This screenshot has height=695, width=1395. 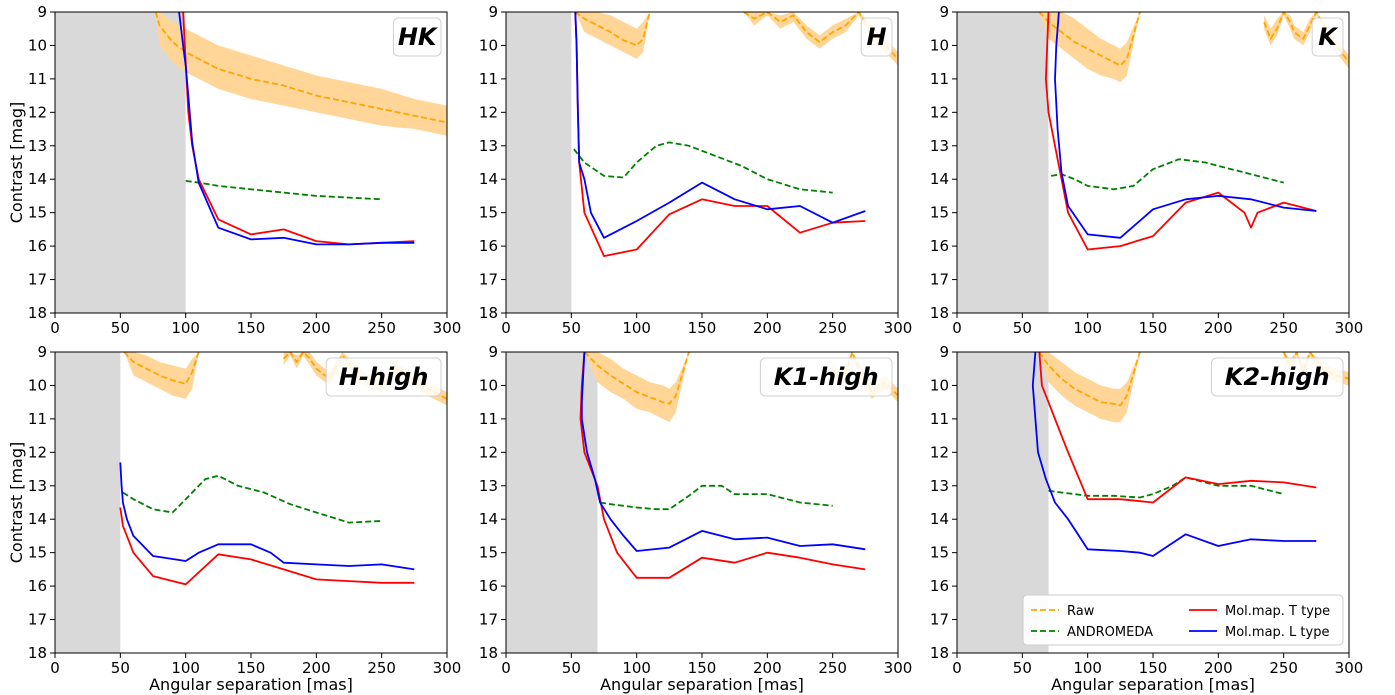 I want to click on band-label: H, so click(x=877, y=37).